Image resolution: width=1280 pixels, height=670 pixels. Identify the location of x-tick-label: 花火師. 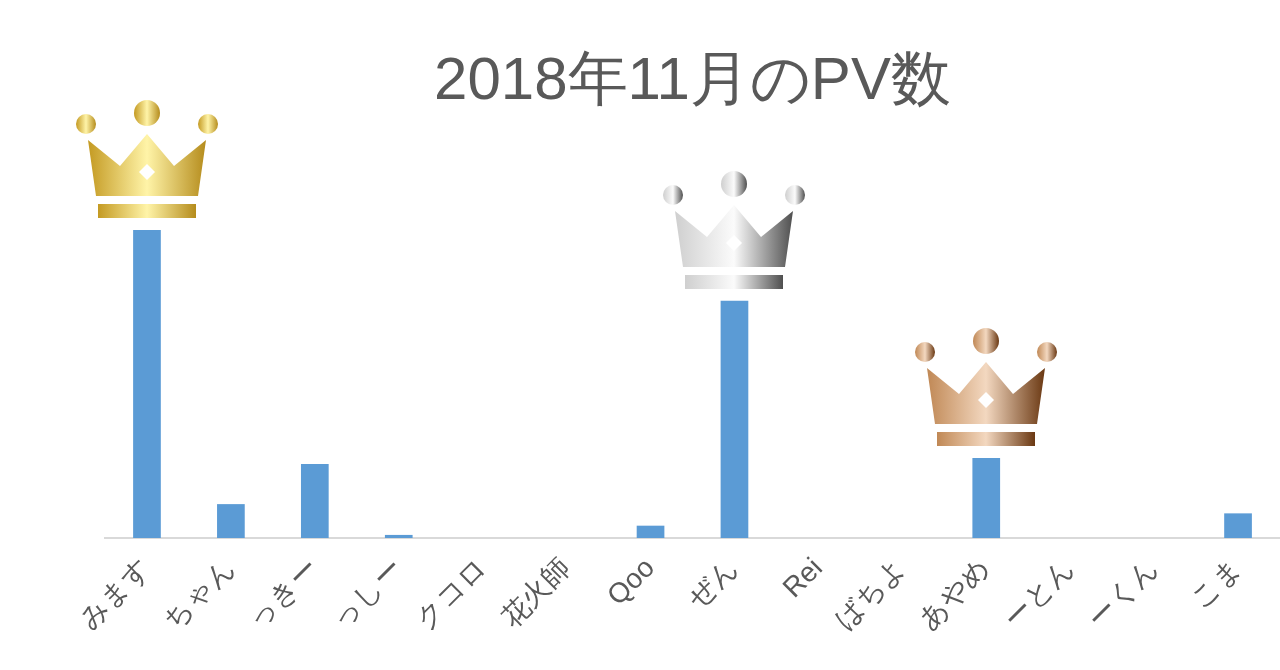
(535, 592).